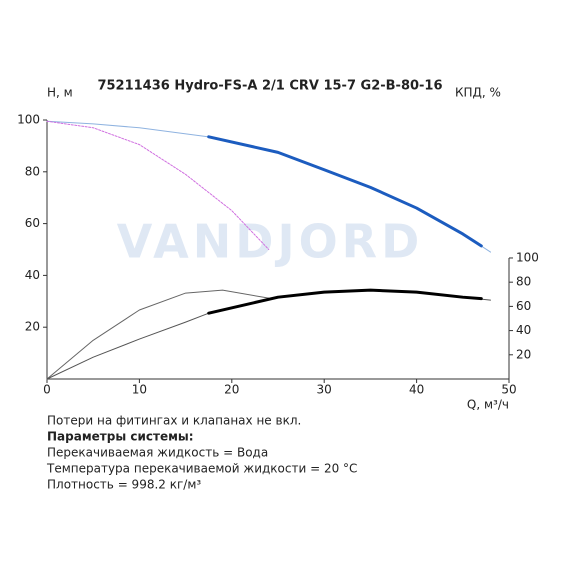  Describe the element at coordinates (47, 390) in the screenshot. I see `x-tick-label: 0` at that location.